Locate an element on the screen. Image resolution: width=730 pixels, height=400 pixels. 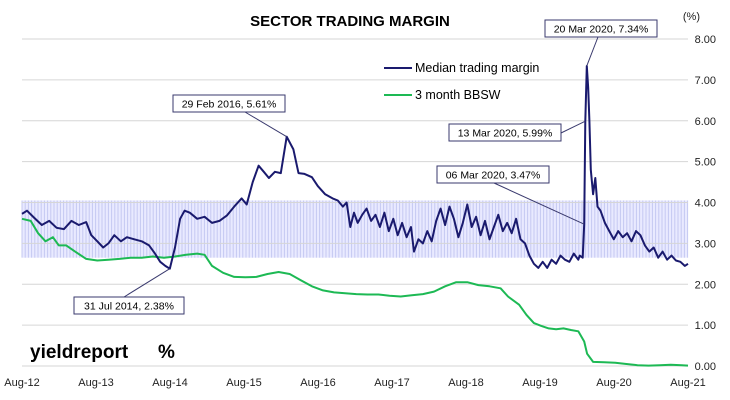
y-tick-label: 6.00 is located at coordinates (705, 122).